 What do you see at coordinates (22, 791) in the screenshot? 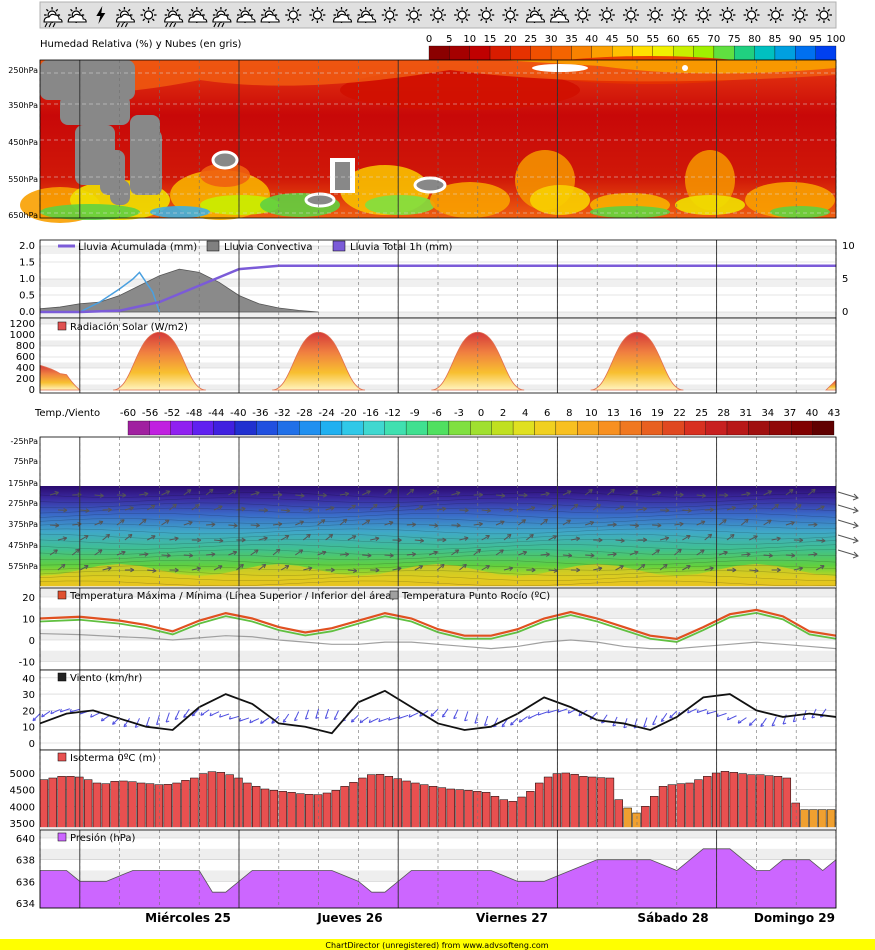
I see `isotherm-ytick: 4500` at bounding box center [22, 791].